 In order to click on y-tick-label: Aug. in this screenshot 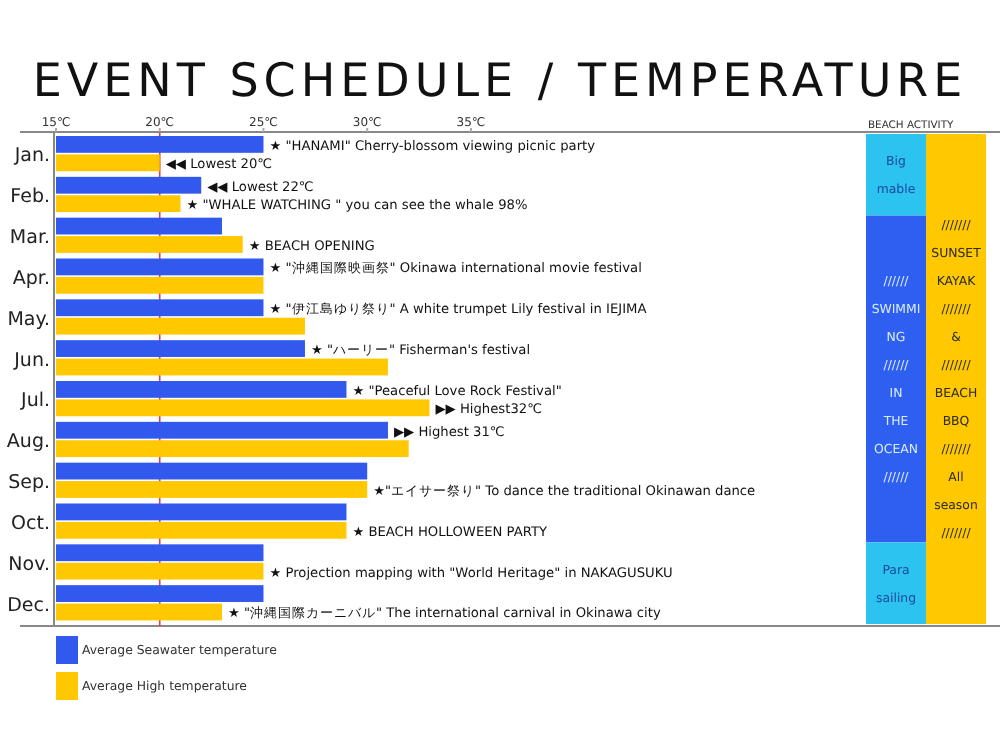, I will do `click(28, 442)`.